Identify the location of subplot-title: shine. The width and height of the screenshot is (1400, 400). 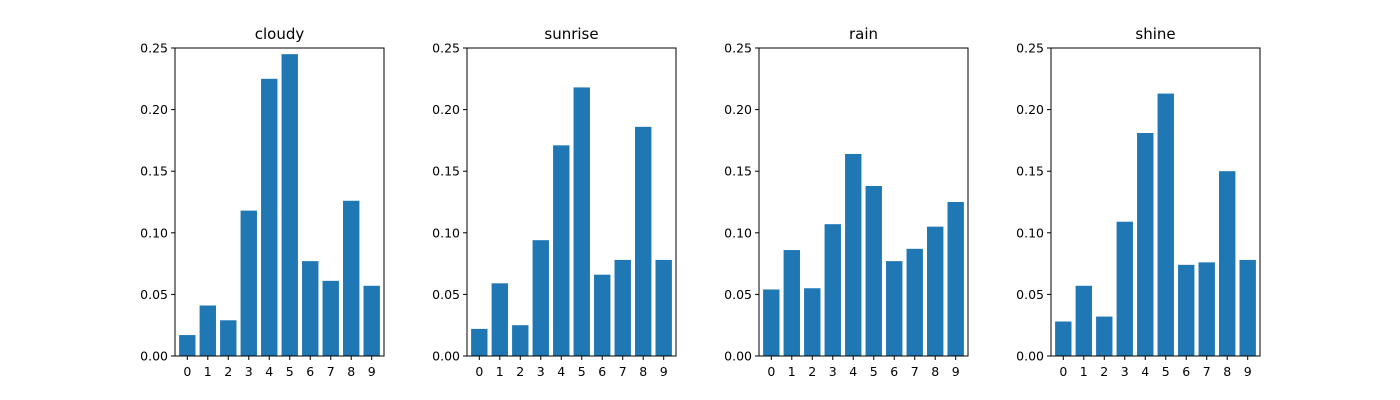
(1155, 34).